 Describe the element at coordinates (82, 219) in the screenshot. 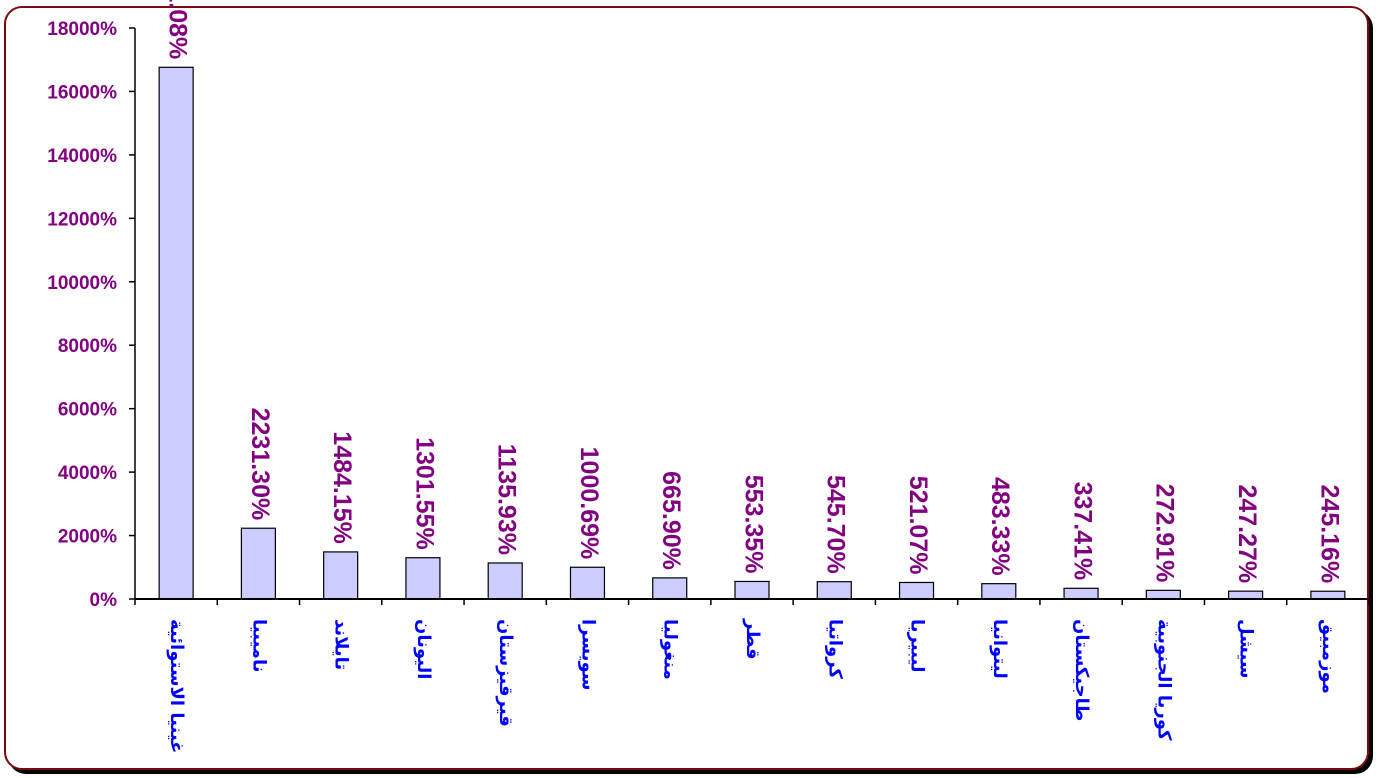

I see `y-tick-label: 12000%` at that location.